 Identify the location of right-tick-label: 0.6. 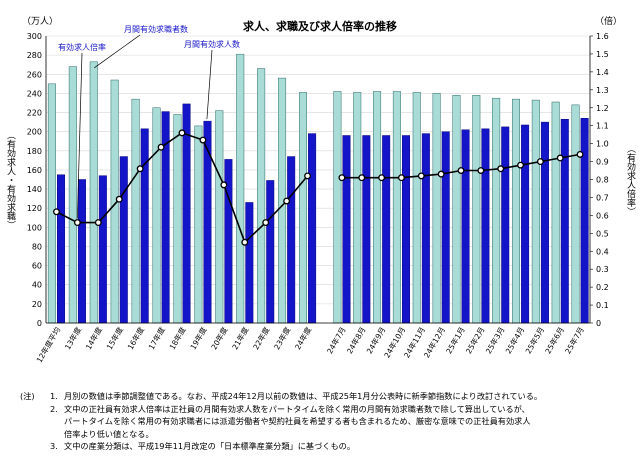
(602, 215).